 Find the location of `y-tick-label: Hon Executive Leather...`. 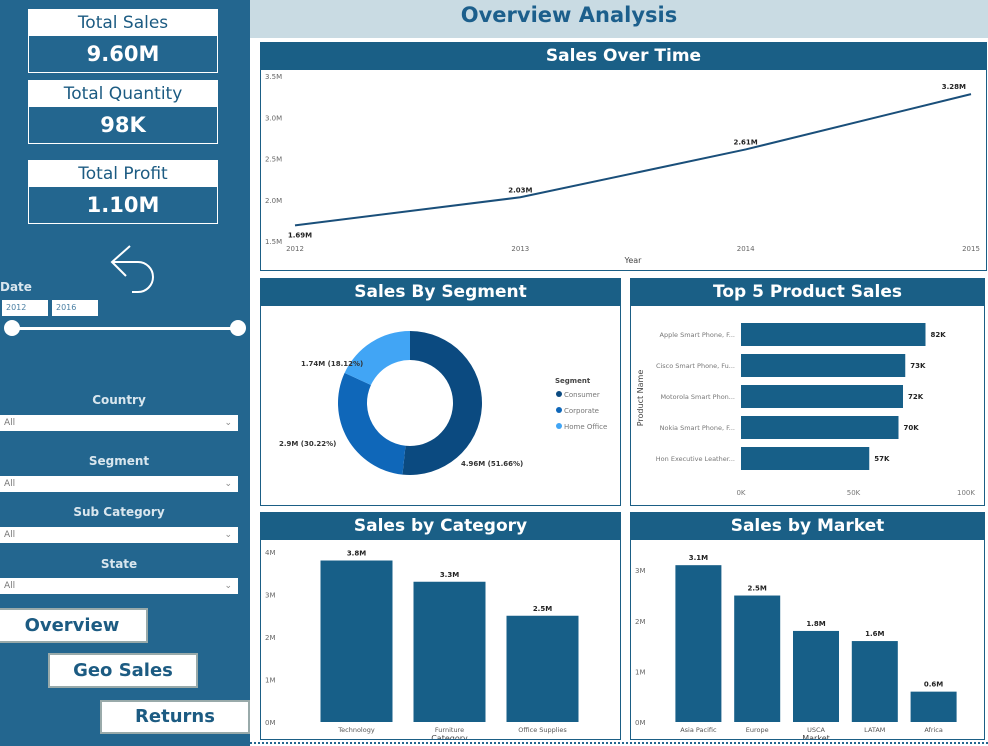

y-tick-label: Hon Executive Leather... is located at coordinates (695, 459).